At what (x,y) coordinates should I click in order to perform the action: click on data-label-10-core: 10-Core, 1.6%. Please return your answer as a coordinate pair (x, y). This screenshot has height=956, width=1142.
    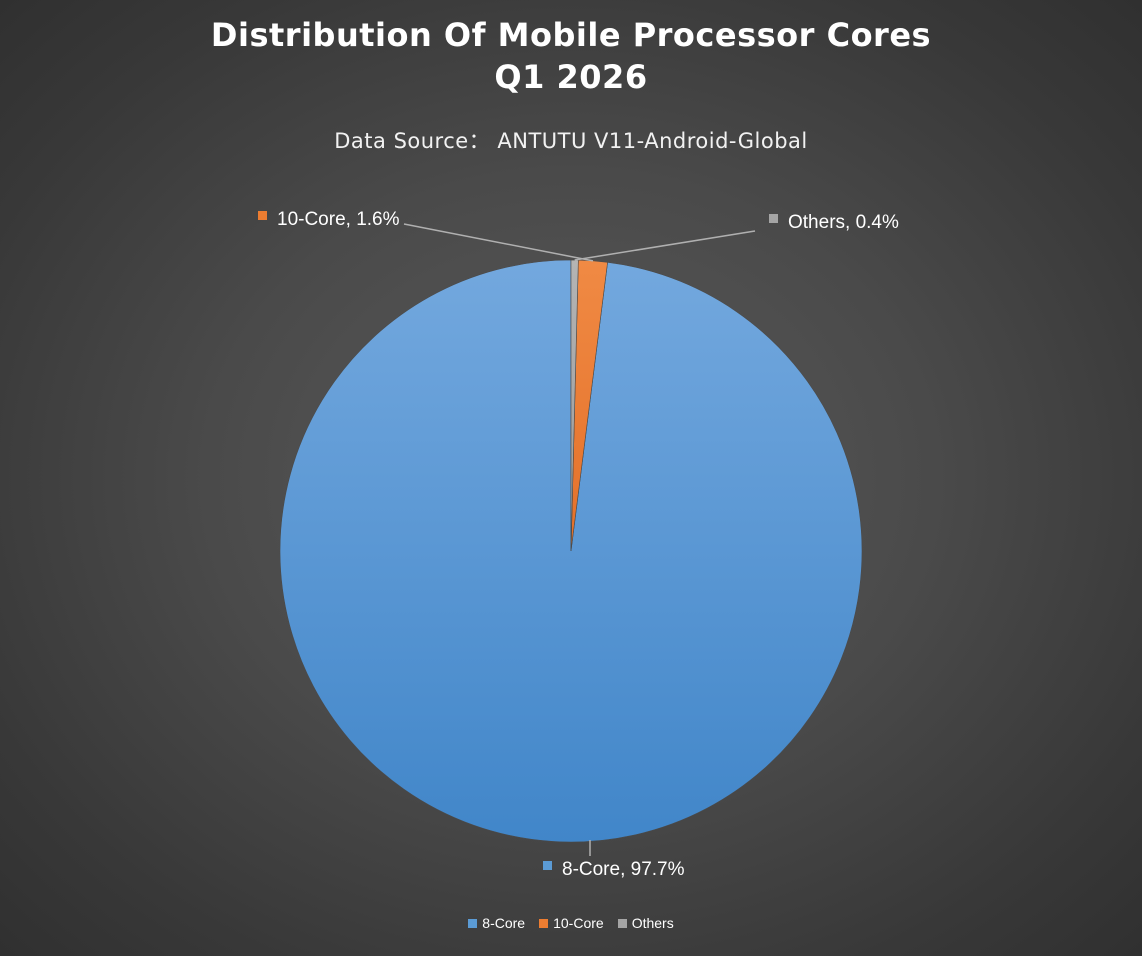
    Looking at the image, I should click on (329, 219).